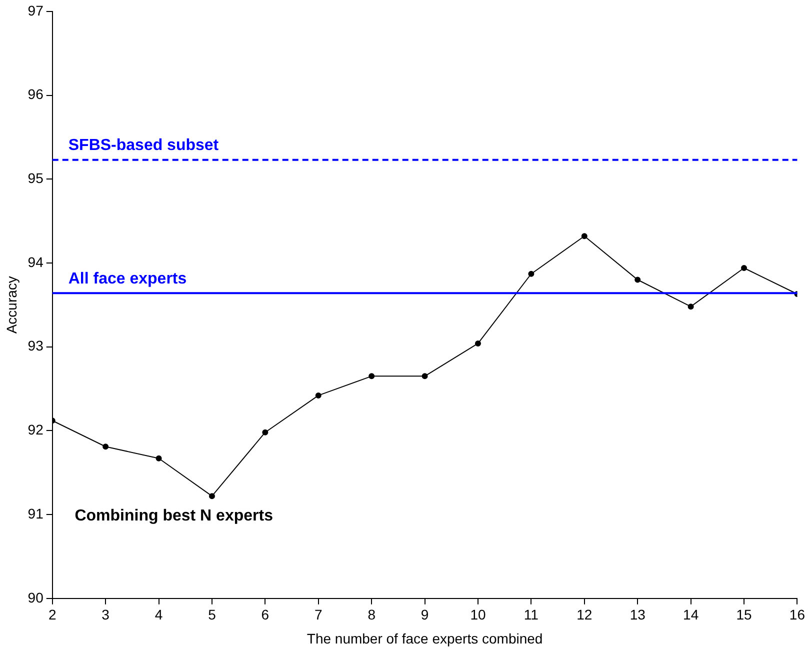 Image resolution: width=808 pixels, height=652 pixels. Describe the element at coordinates (144, 145) in the screenshot. I see `ref-line-label: SFBS-based subset` at that location.